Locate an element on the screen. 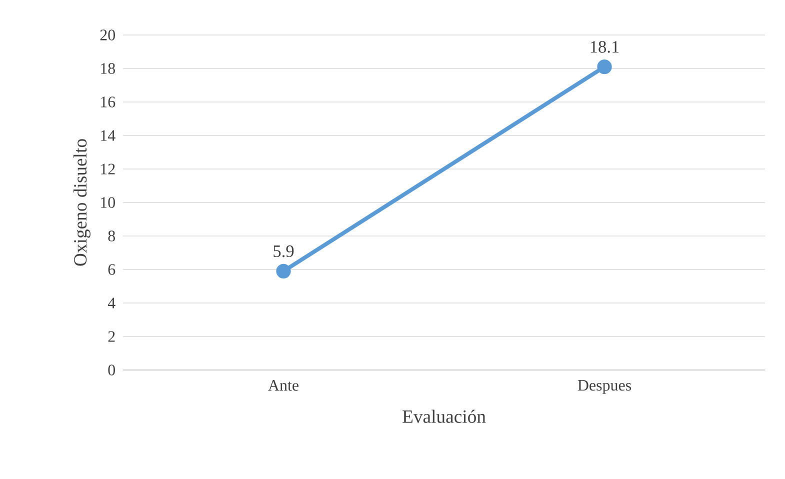  y-tick-label: 20 is located at coordinates (108, 35).